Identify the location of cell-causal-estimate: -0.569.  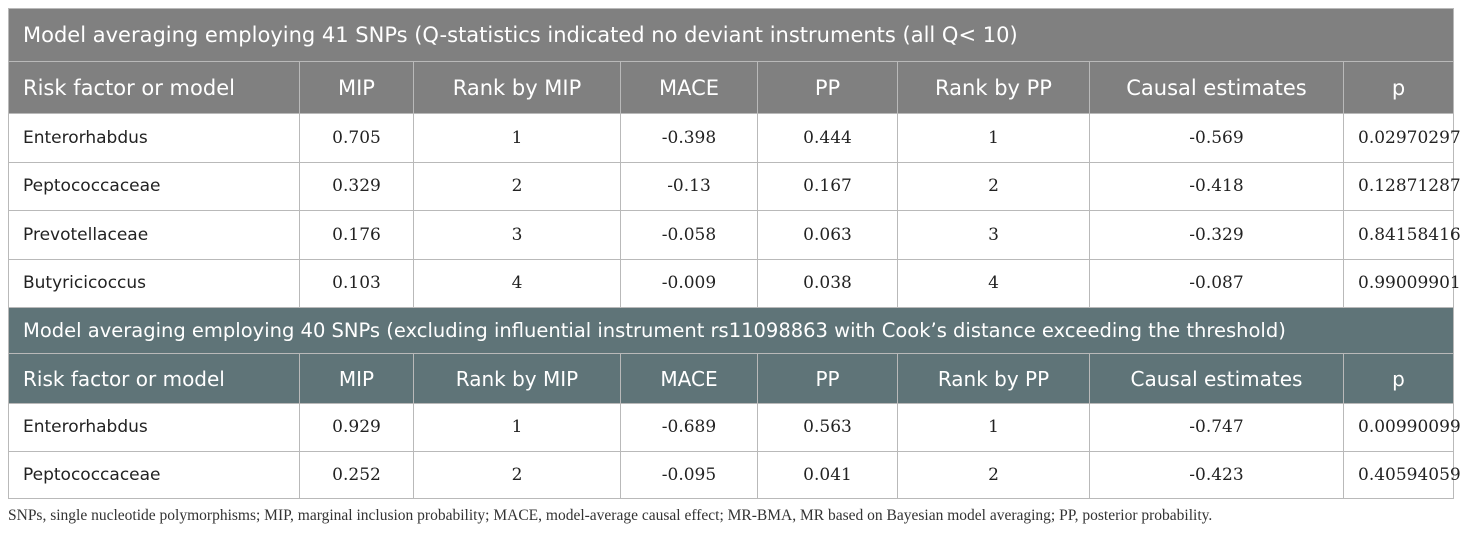
(1216, 138).